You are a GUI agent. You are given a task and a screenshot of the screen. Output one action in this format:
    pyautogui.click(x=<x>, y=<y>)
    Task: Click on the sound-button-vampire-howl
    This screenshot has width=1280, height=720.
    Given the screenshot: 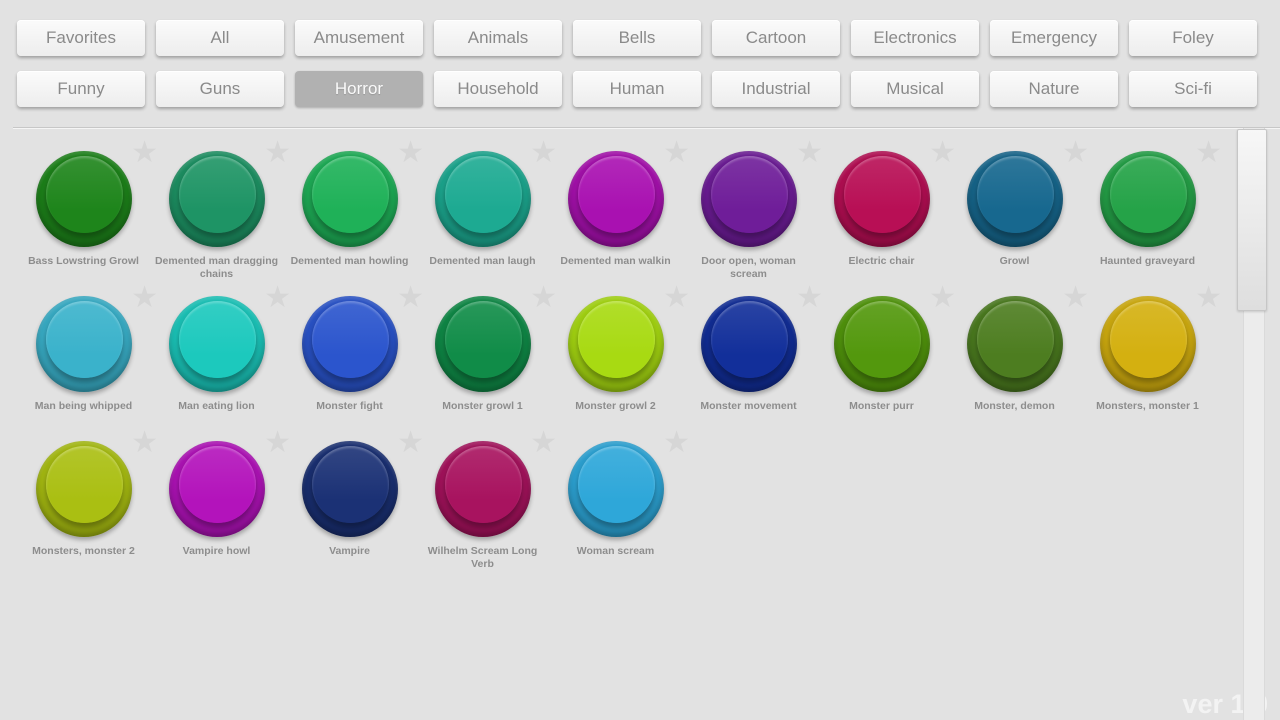 What is the action you would take?
    pyautogui.click(x=216, y=489)
    